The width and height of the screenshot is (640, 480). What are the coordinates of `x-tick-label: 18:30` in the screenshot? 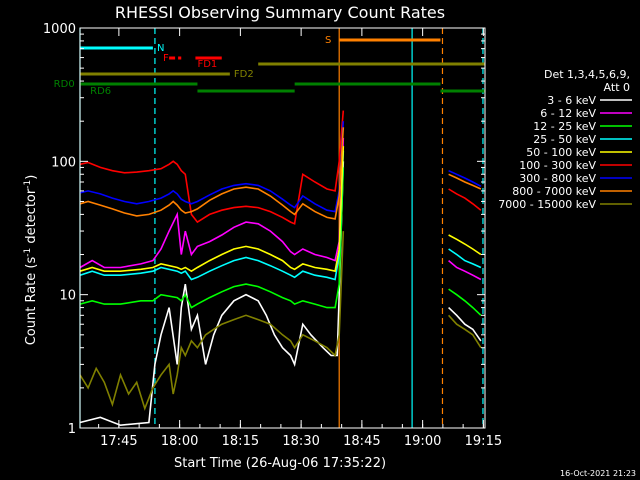 It's located at (300, 441).